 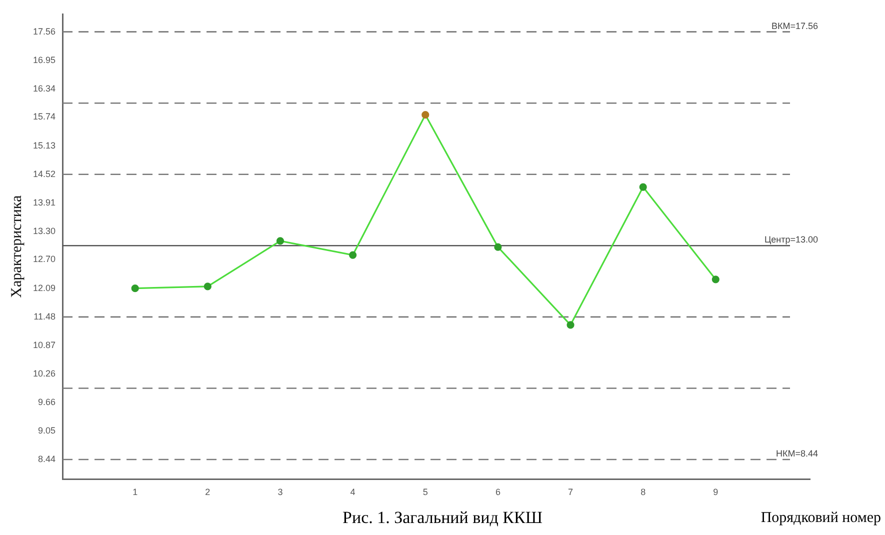 What do you see at coordinates (44, 345) in the screenshot?
I see `y-tick-label: 10.87` at bounding box center [44, 345].